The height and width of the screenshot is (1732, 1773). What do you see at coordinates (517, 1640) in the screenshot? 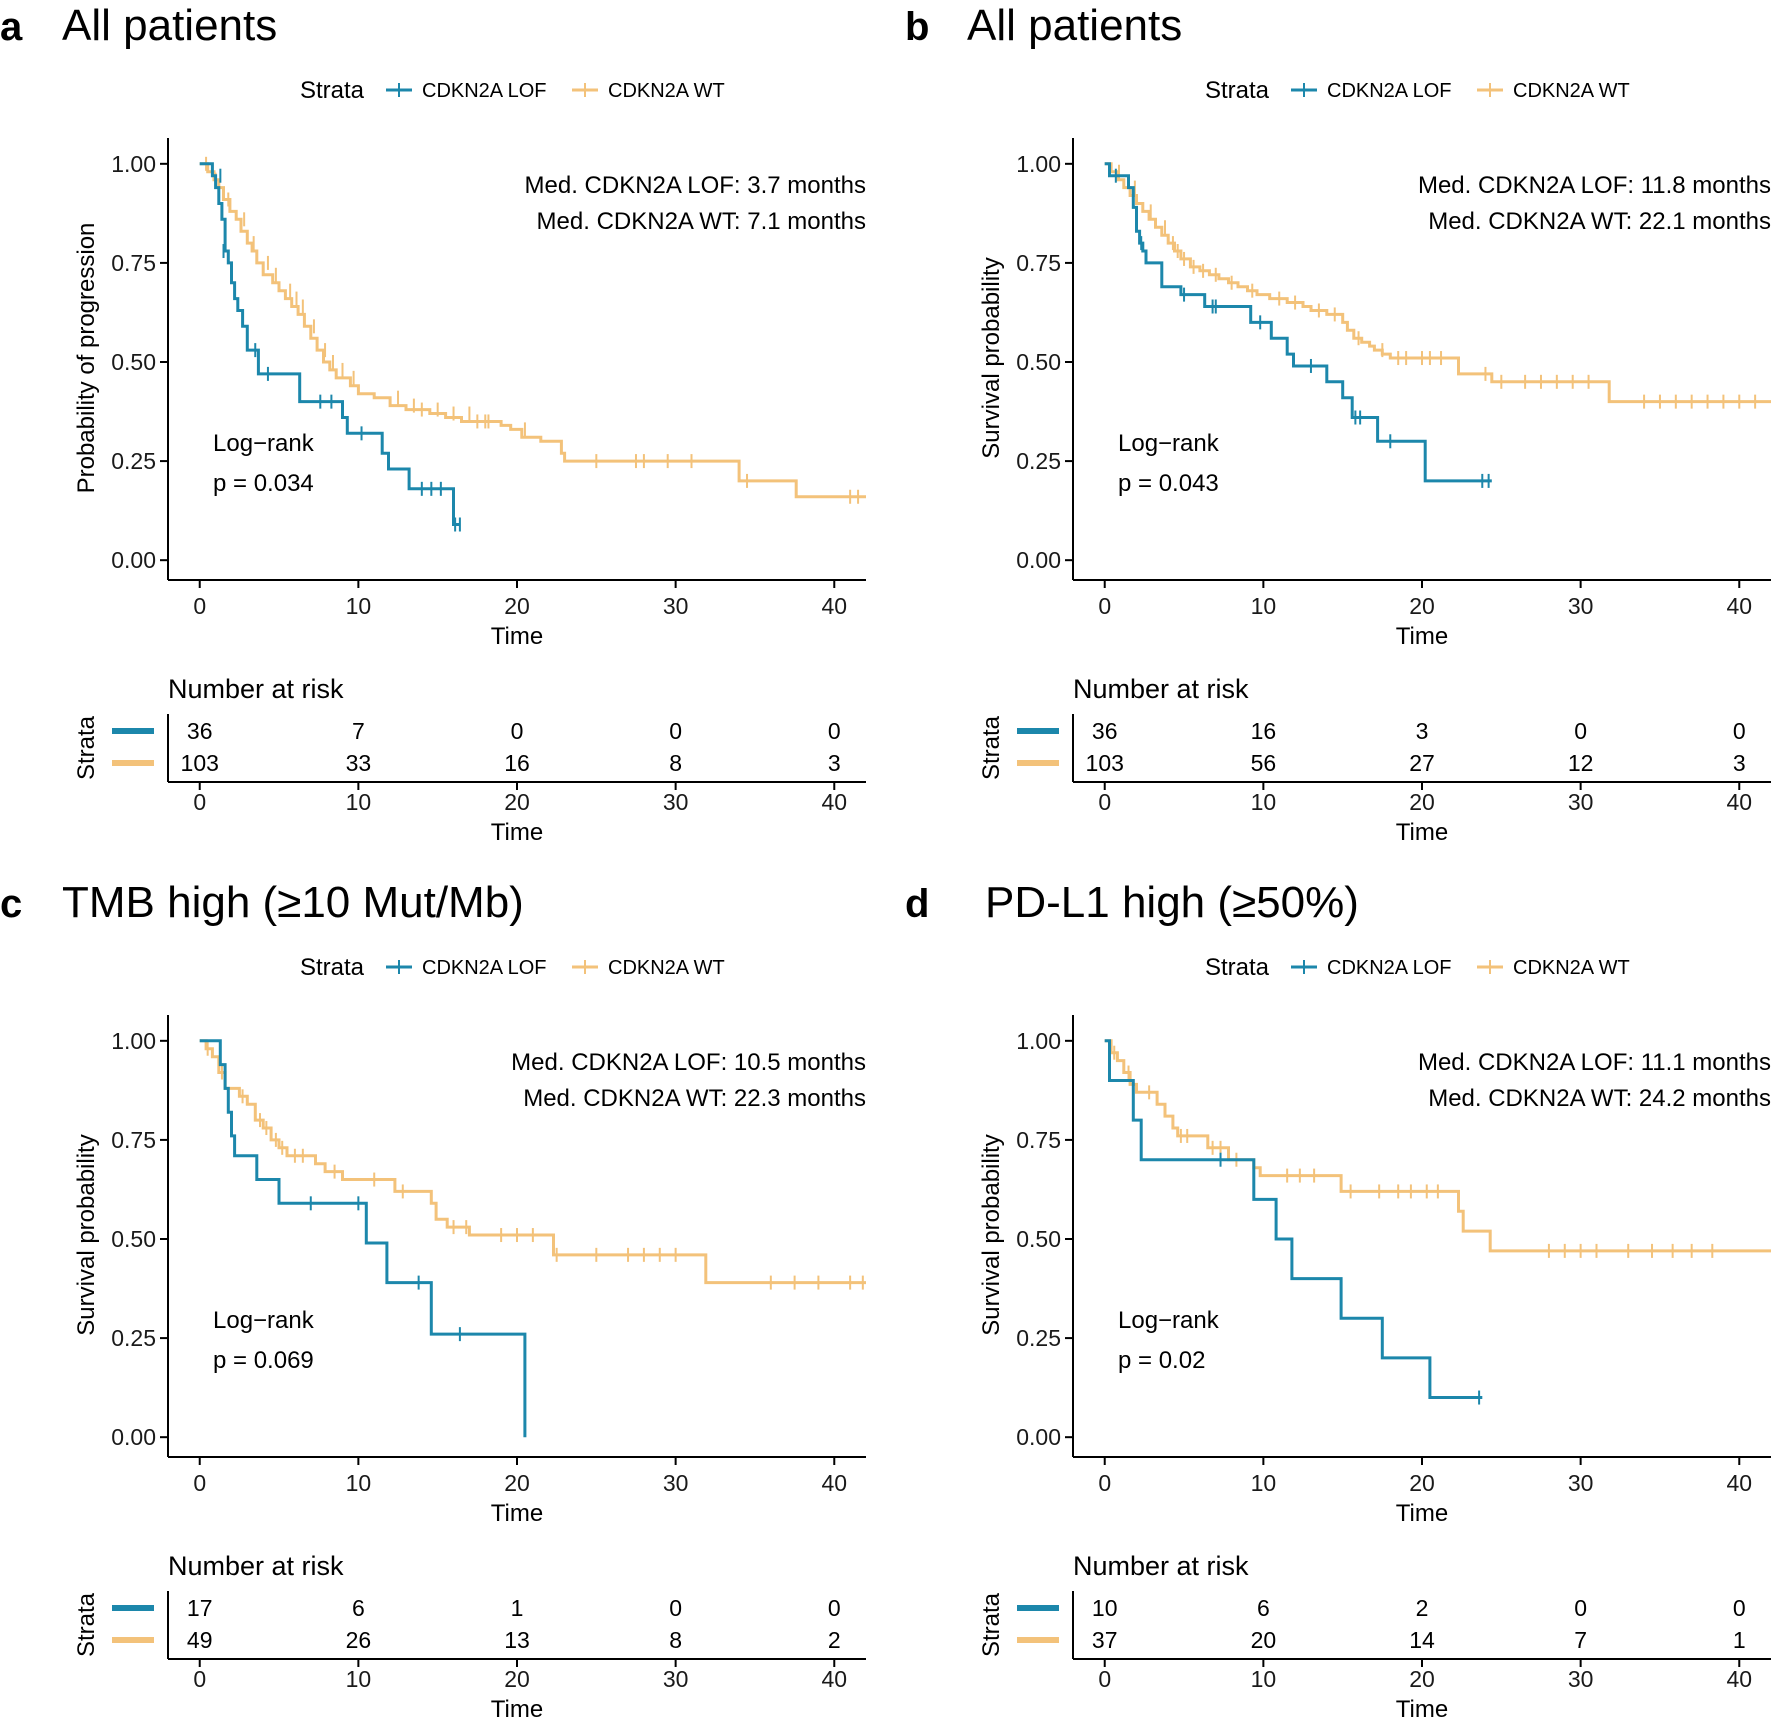
I see `risk-count: 13` at bounding box center [517, 1640].